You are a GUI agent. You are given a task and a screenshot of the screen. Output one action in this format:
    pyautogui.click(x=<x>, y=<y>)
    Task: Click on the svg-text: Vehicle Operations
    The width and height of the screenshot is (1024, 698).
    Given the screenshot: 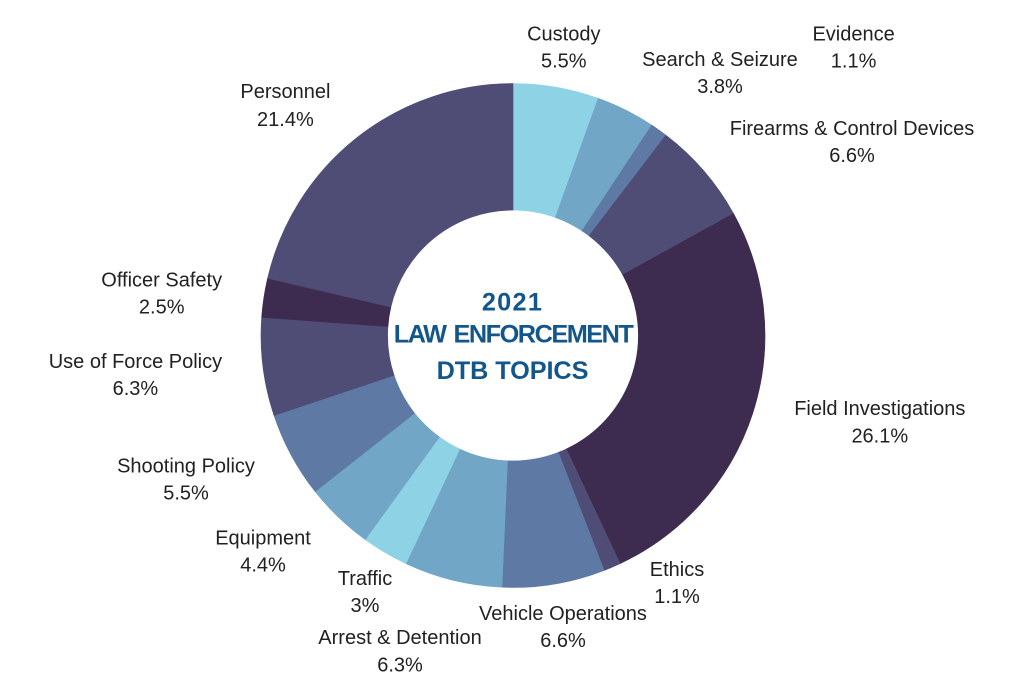 What is the action you would take?
    pyautogui.click(x=563, y=614)
    